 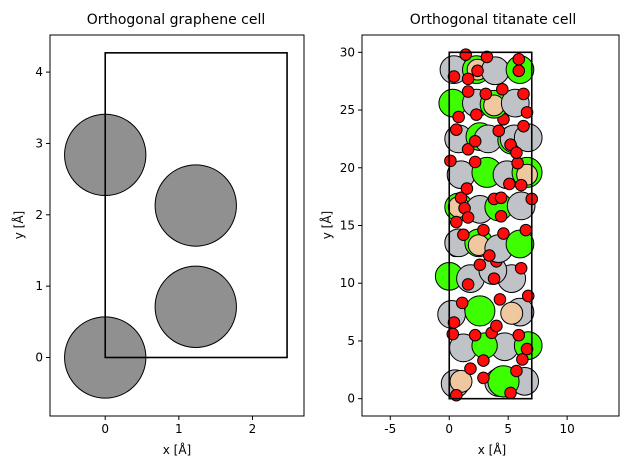 I want to click on graphene-xlabel: x [Å], so click(x=177, y=449).